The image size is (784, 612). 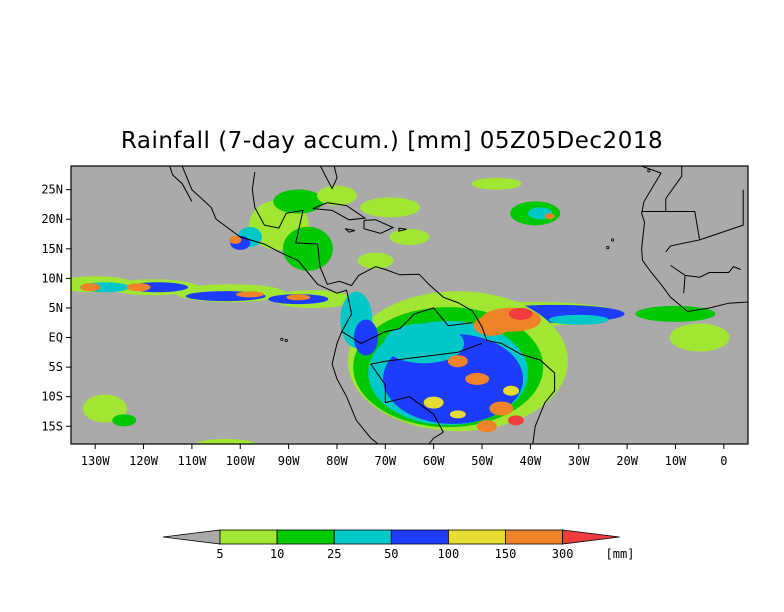 I want to click on colorbar-label: 50, so click(x=391, y=554).